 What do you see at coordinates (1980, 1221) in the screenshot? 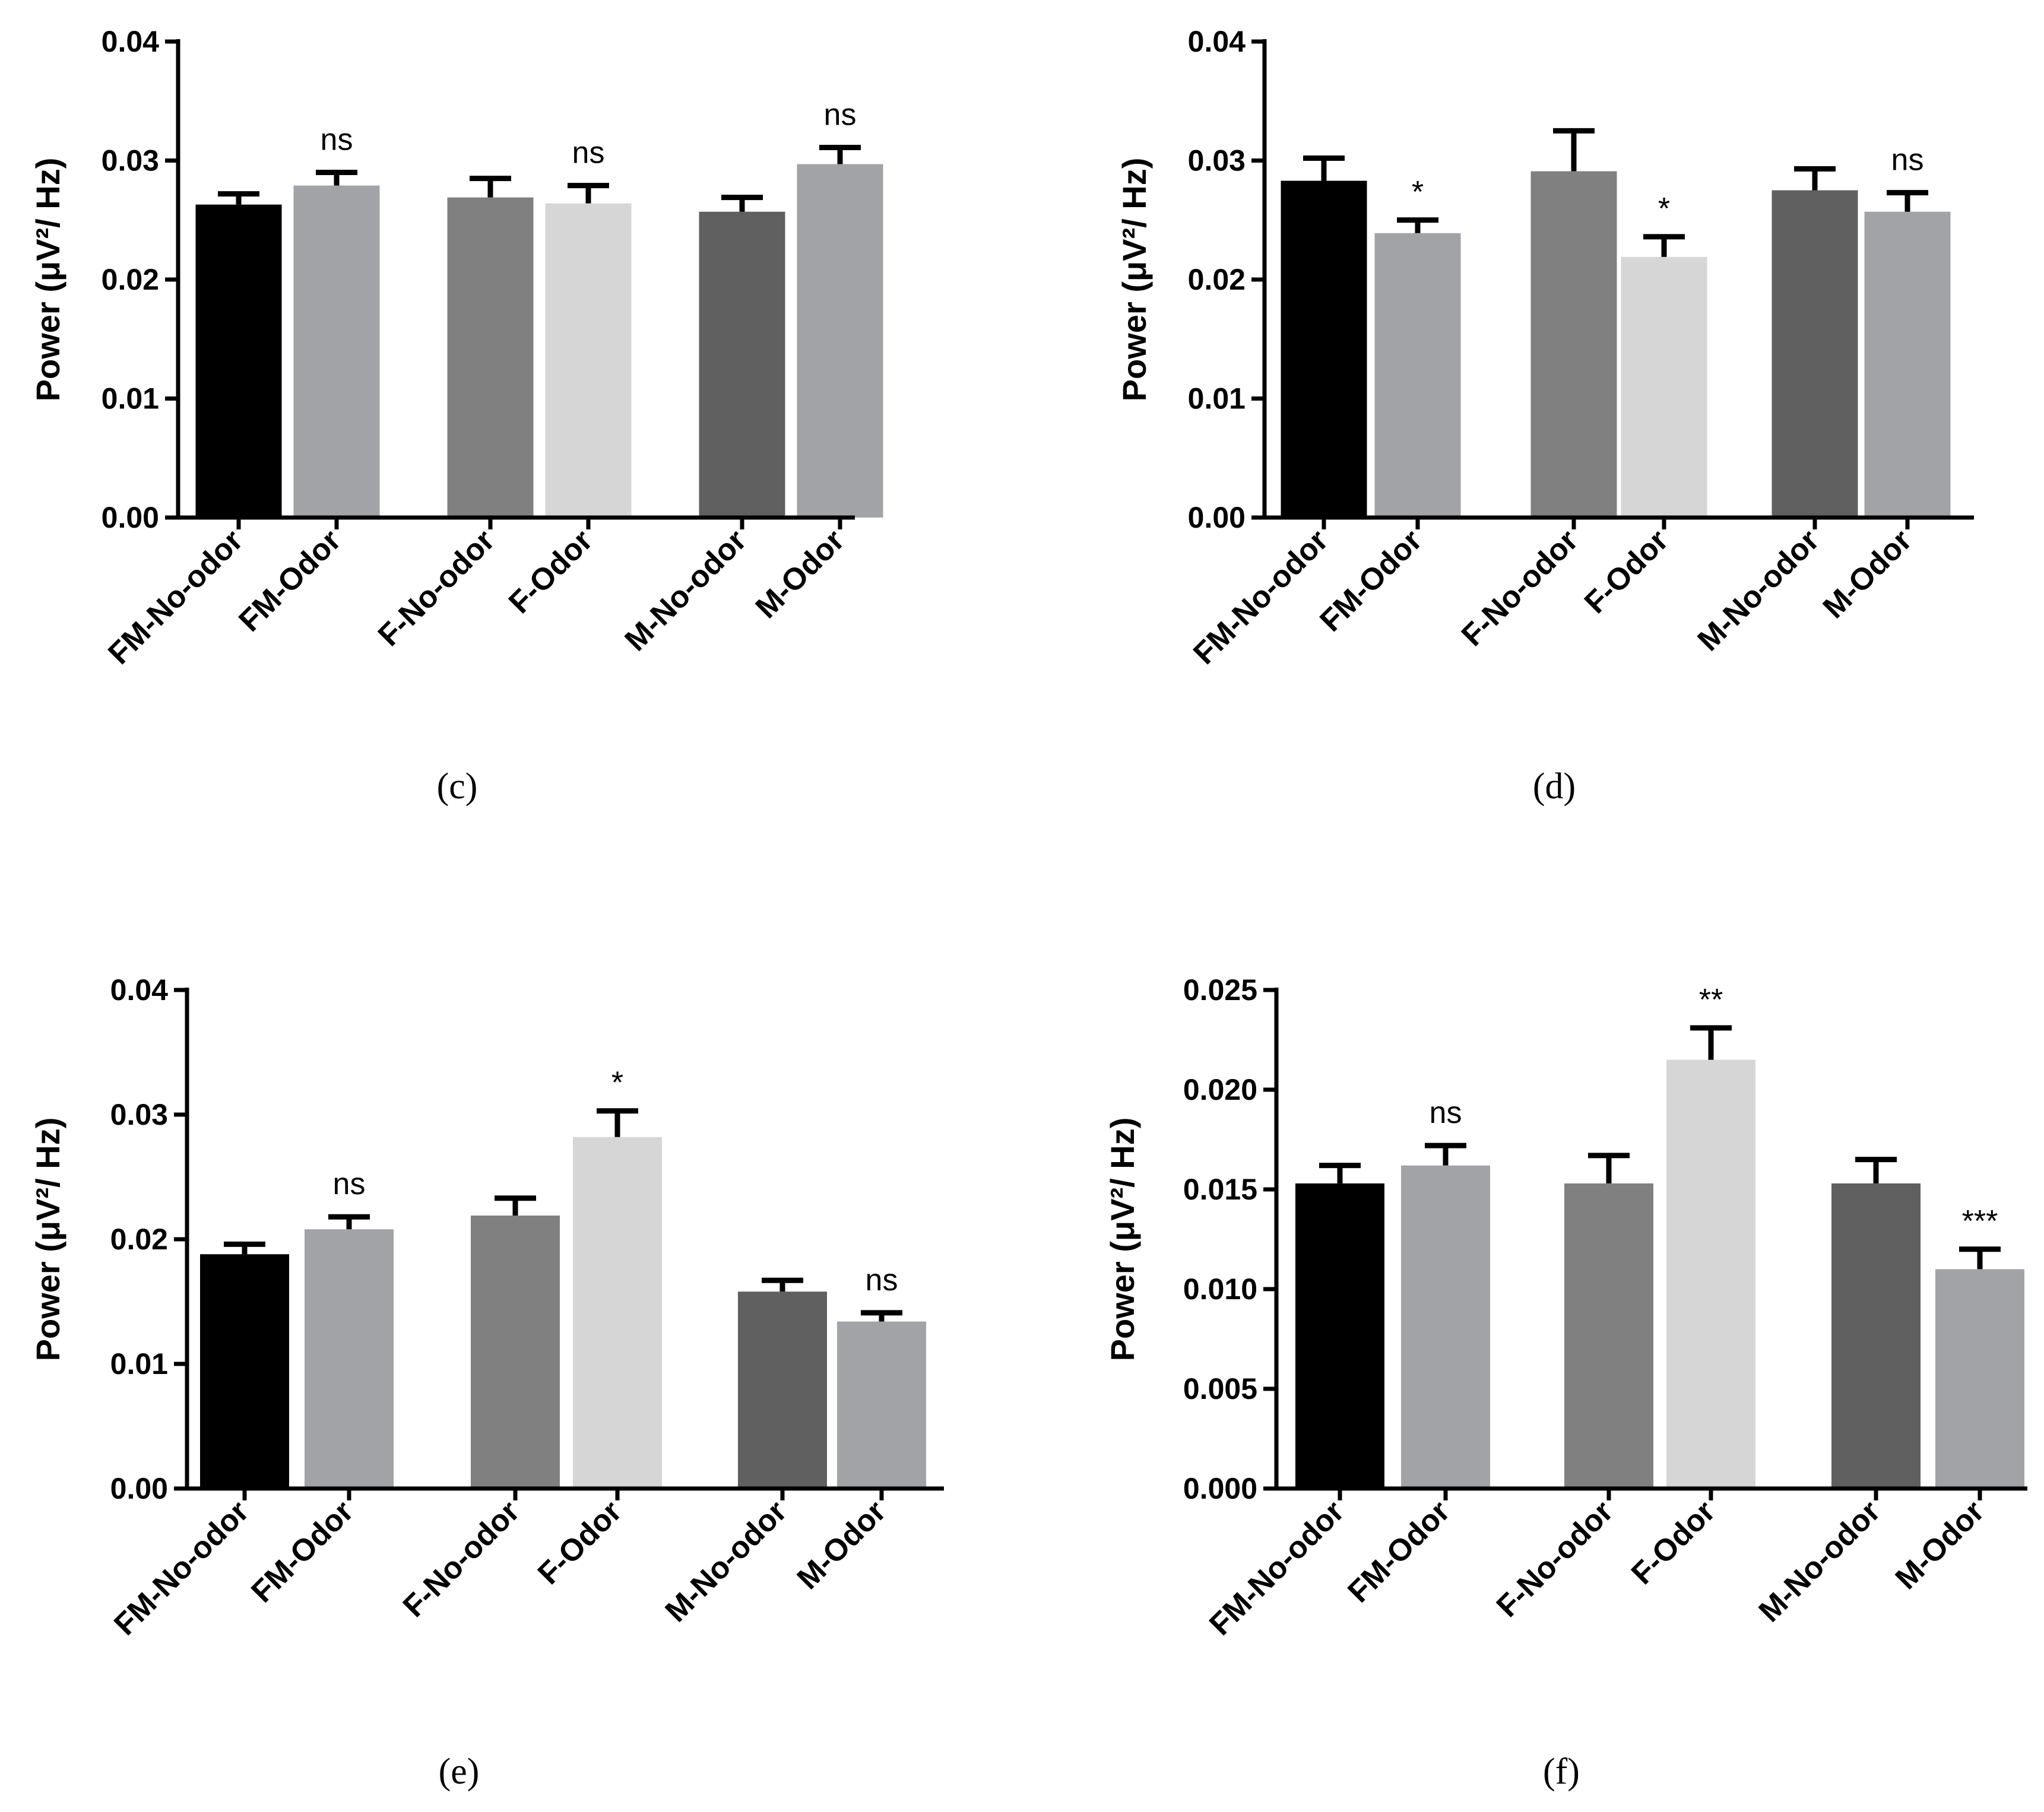
I see `significance-label: ***` at bounding box center [1980, 1221].